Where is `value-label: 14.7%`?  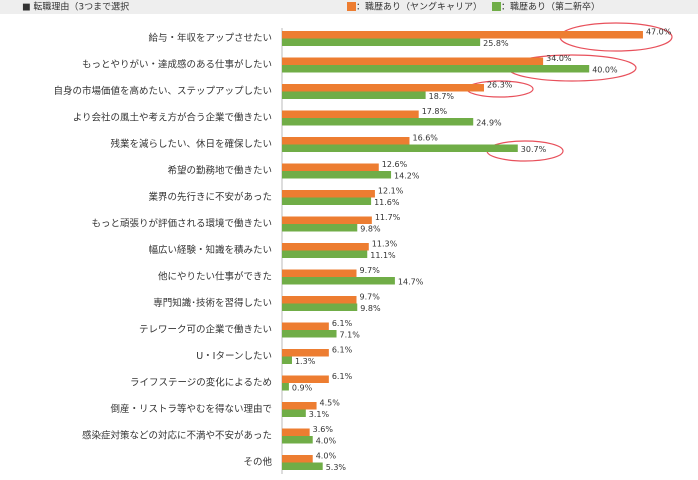 value-label: 14.7% is located at coordinates (411, 282).